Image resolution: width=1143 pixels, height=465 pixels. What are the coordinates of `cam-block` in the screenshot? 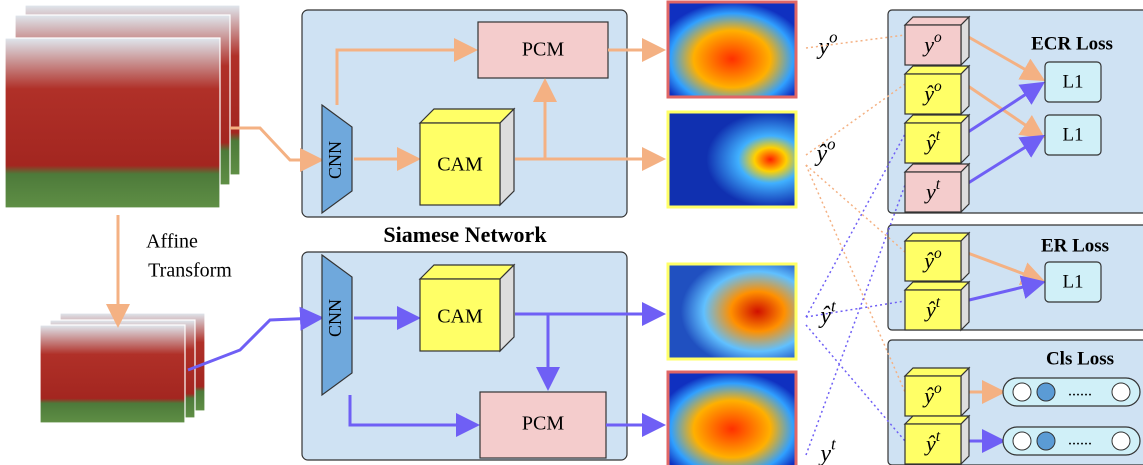 It's located at (460, 315).